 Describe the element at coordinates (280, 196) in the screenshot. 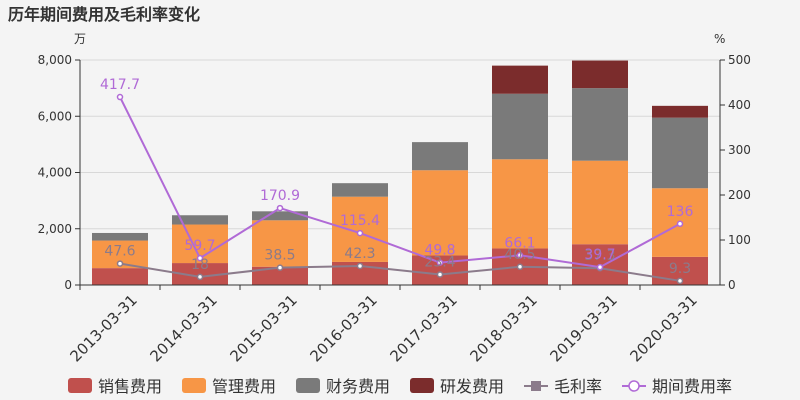

I see `data-label: 170.9` at that location.